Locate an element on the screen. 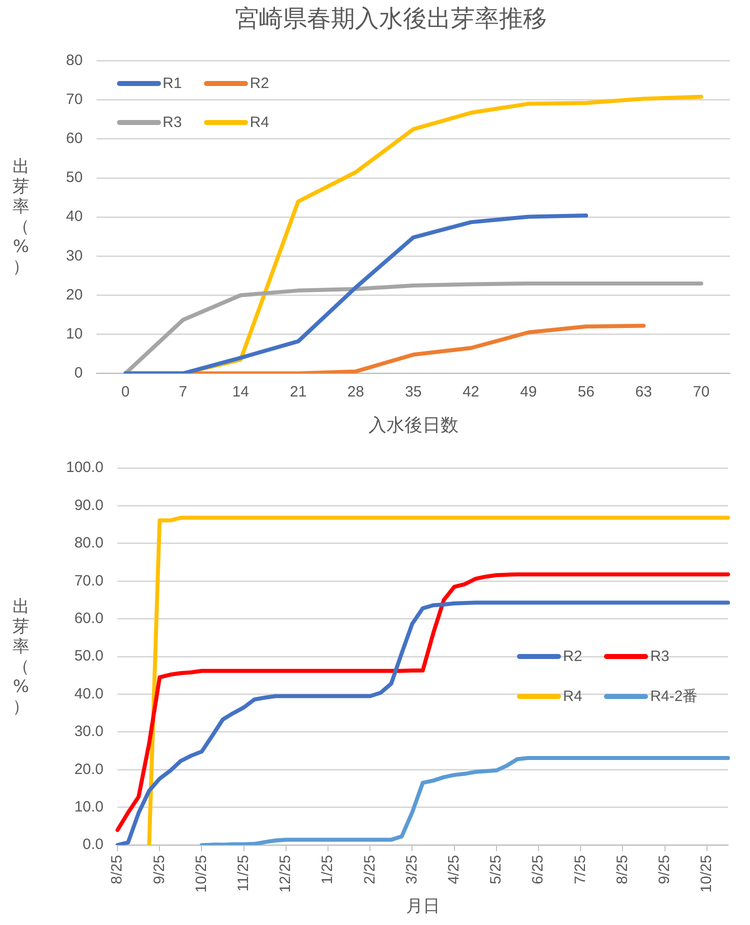 The image size is (750, 925). y-tick-label: 60 is located at coordinates (74, 139).